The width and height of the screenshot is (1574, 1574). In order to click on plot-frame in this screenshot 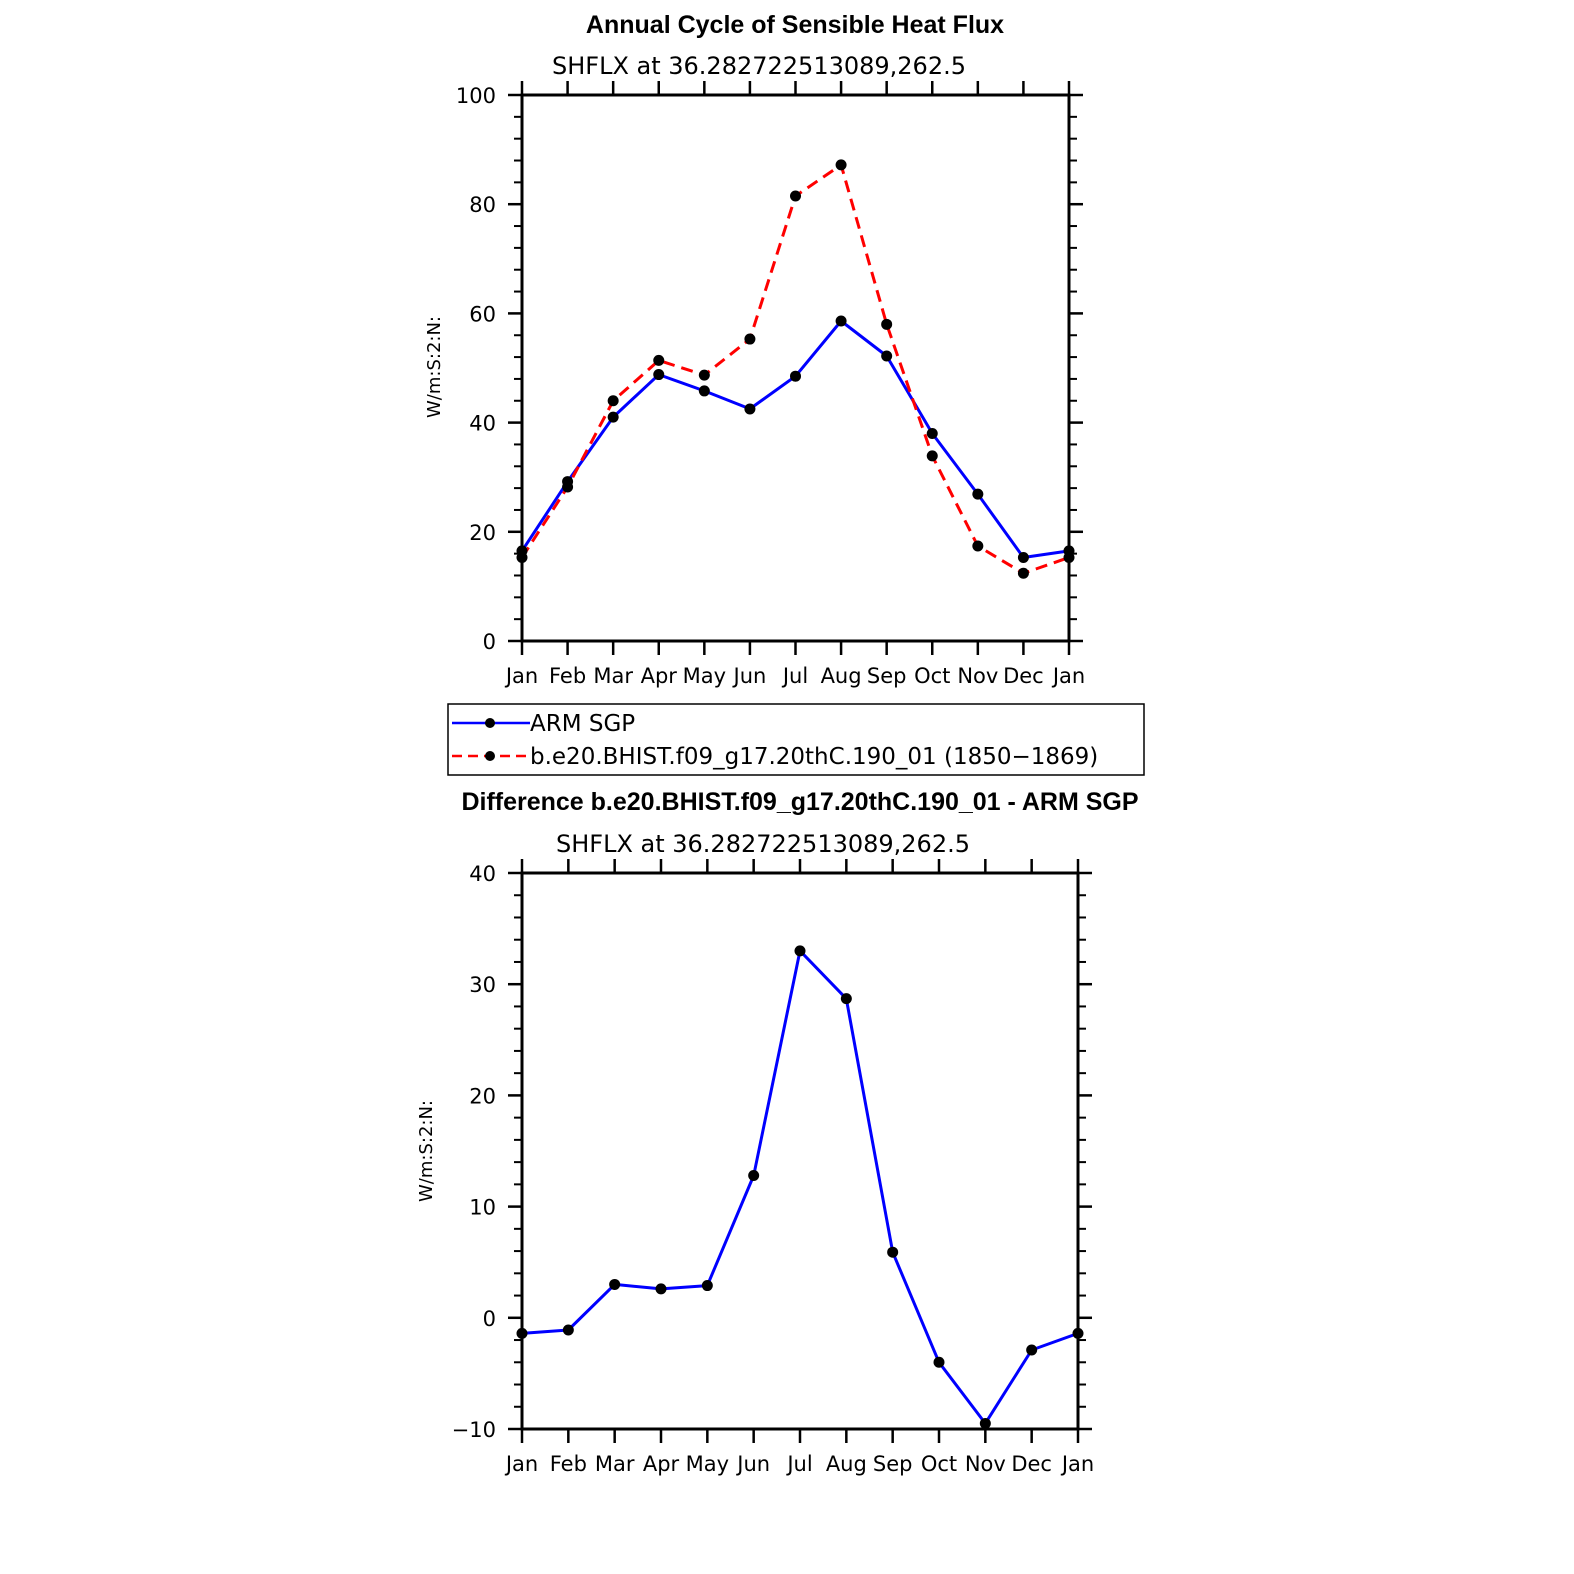, I will do `click(795, 368)`.